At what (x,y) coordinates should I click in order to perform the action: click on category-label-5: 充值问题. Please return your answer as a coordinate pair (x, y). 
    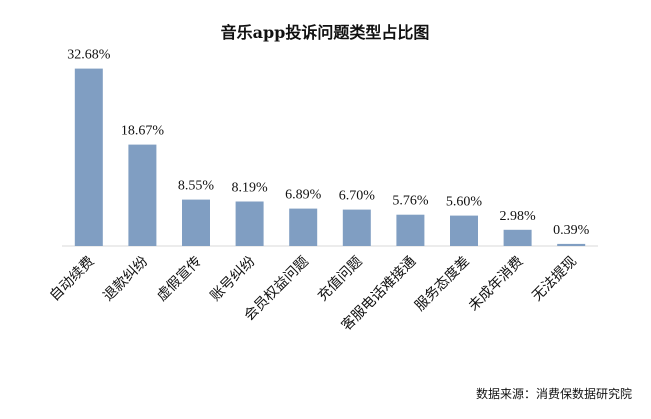
    Looking at the image, I should click on (340, 279).